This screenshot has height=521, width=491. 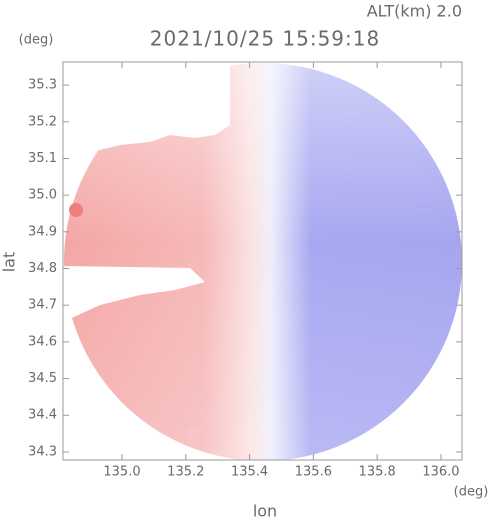 I want to click on x-tick-label: 135.6, so click(x=313, y=472).